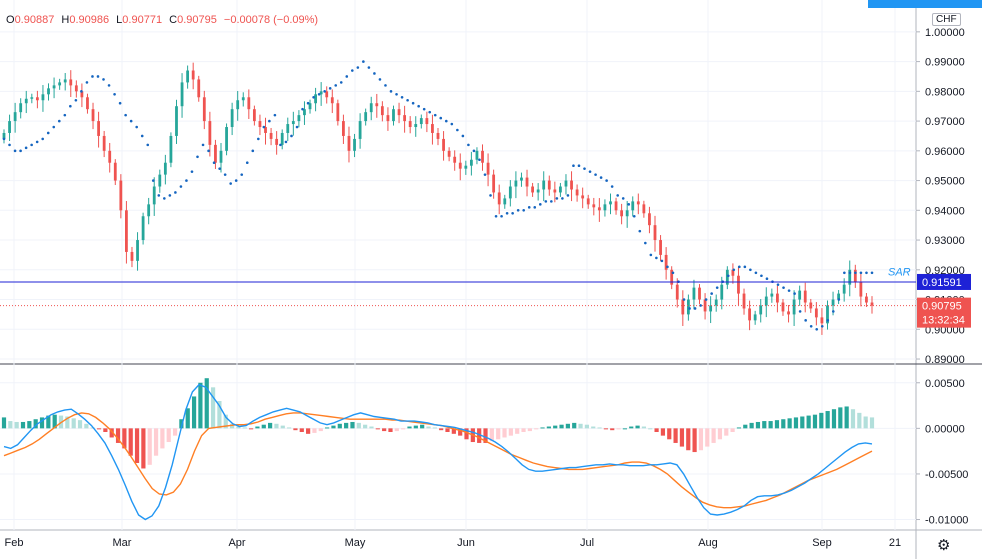 Image resolution: width=982 pixels, height=559 pixels. Describe the element at coordinates (453, 543) in the screenshot. I see `time-axis: Feb Mar Apr May Jun Jul Aug Sep 21` at that location.